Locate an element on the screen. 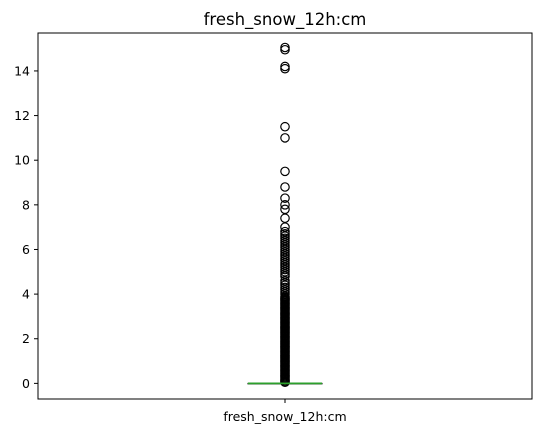 This screenshot has width=543, height=435. y-tick-label: 12 is located at coordinates (22, 115).